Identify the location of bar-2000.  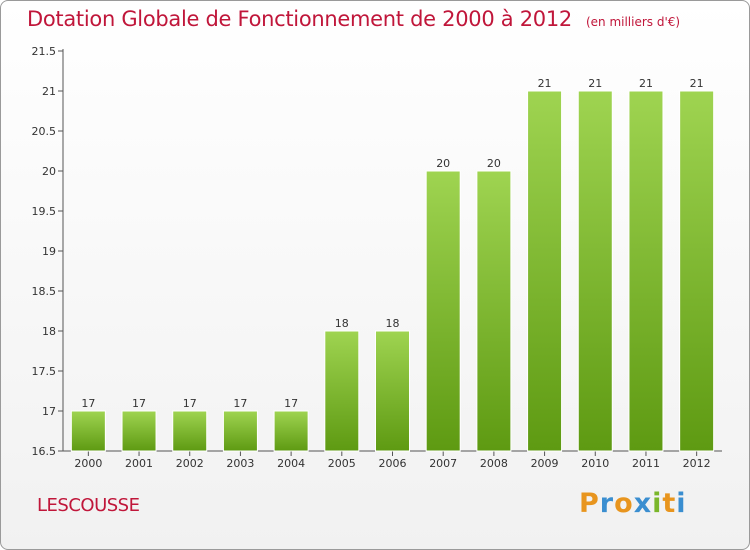
(88, 431).